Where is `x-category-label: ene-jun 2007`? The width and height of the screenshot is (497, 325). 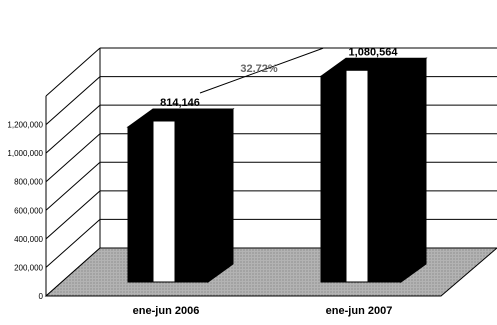
x-category-label: ene-jun 2007 is located at coordinates (359, 311).